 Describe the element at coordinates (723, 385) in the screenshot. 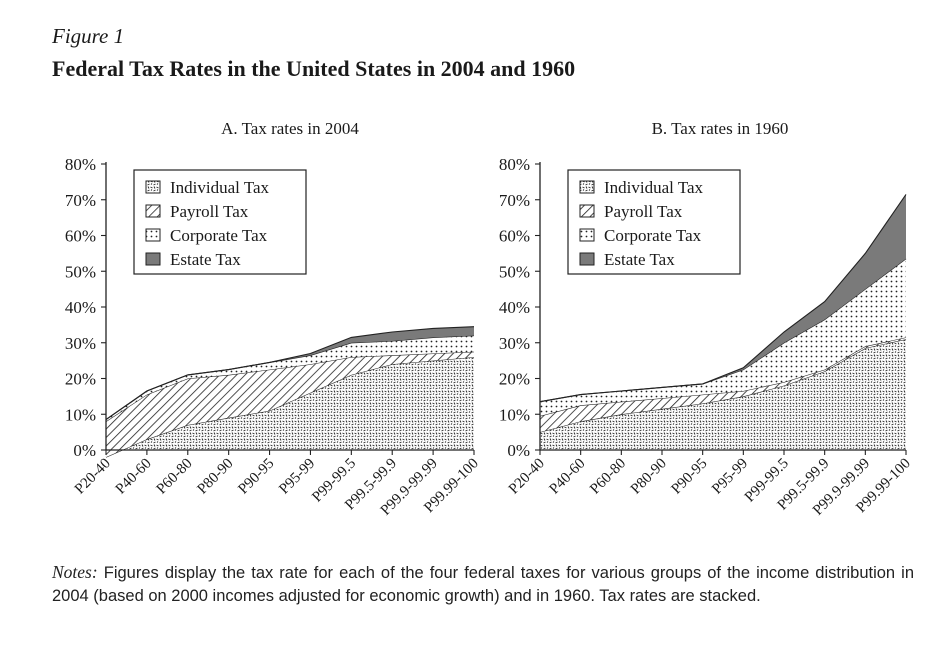

I see `area-payroll-tax` at that location.